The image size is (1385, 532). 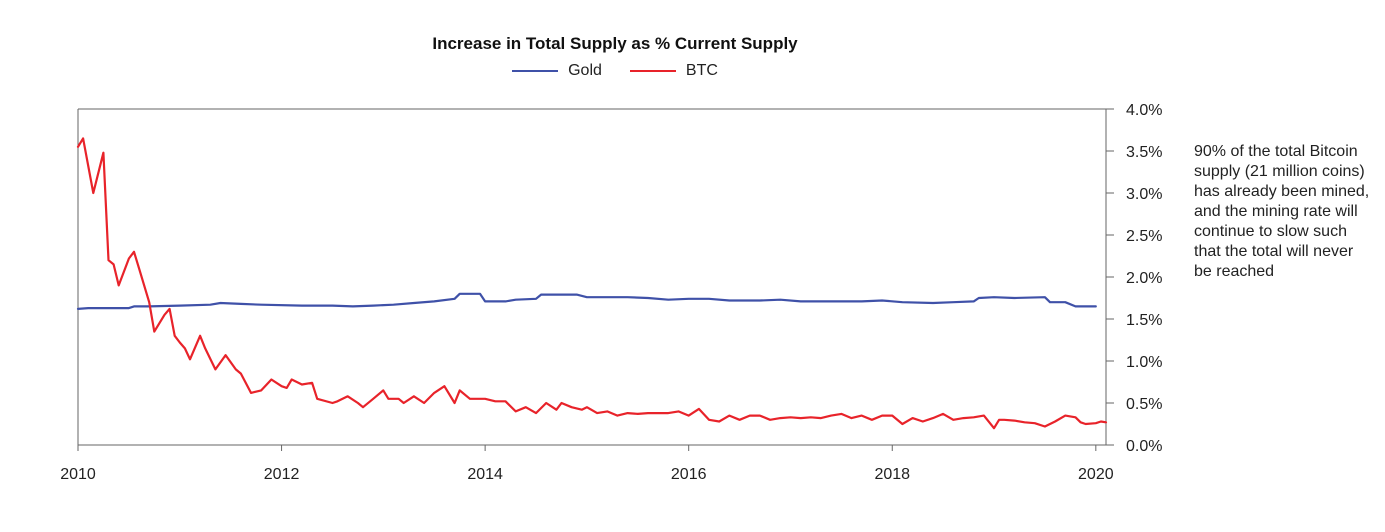 What do you see at coordinates (892, 474) in the screenshot?
I see `x-tick-label: 2018` at bounding box center [892, 474].